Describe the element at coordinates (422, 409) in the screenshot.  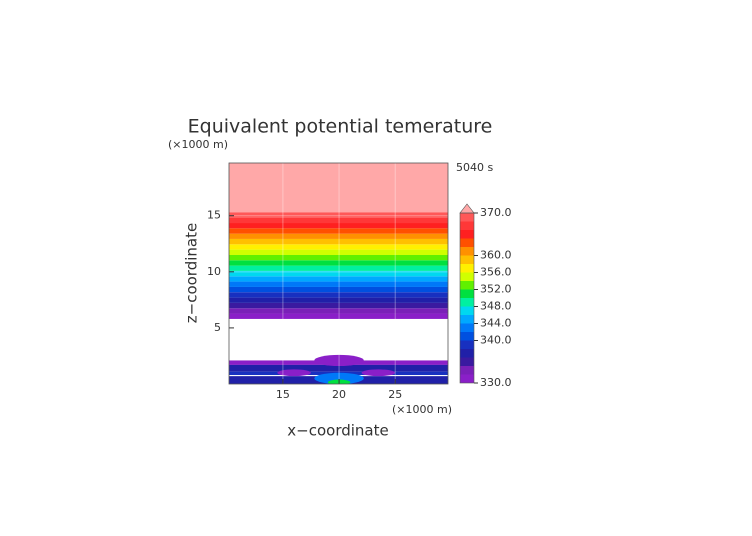
I see `x-unit: (×1000 m)` at that location.